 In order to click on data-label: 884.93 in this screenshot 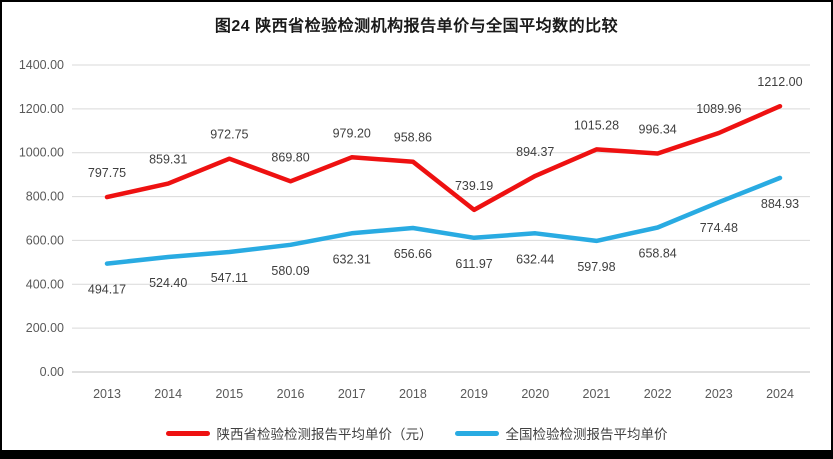, I will do `click(780, 204)`.